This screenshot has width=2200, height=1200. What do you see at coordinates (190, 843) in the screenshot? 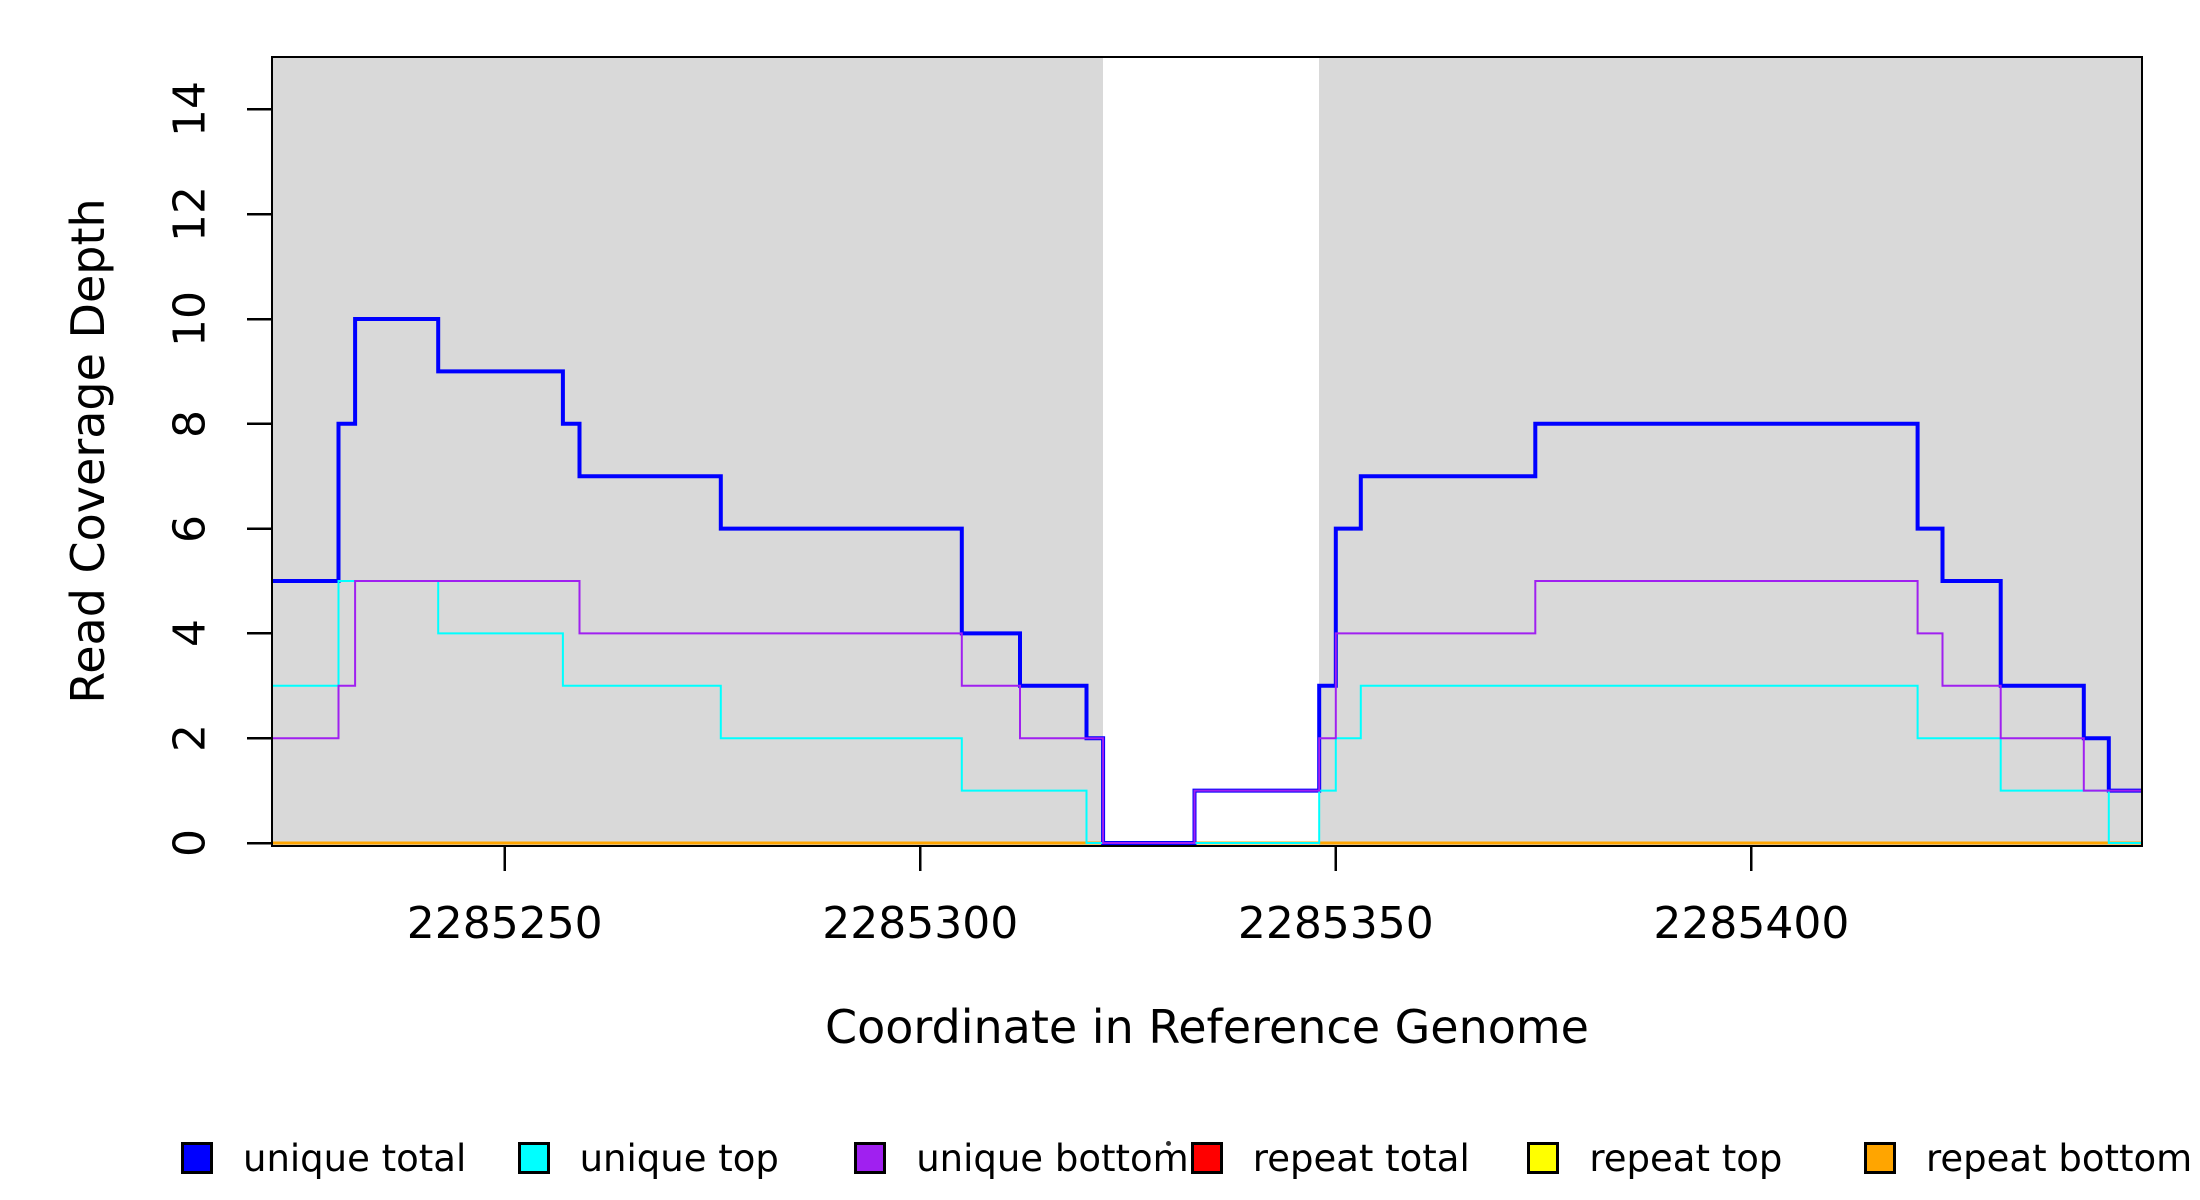
I see `y-tick-label-0: 0` at bounding box center [190, 843].